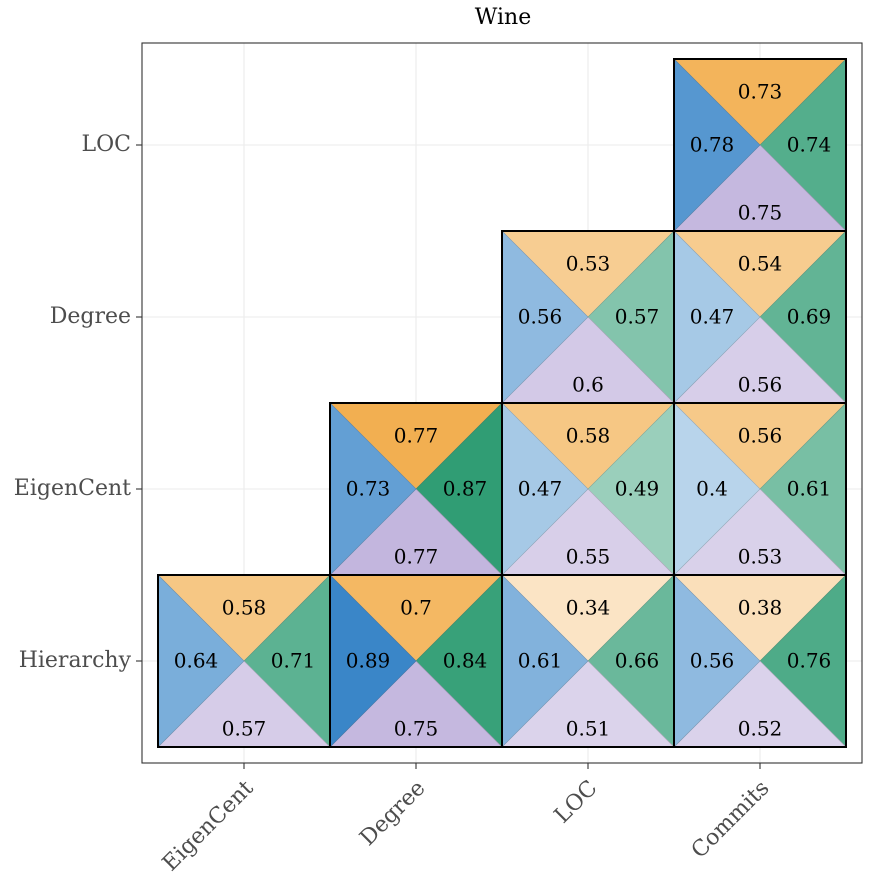  I want to click on y-tick-label: LOC, so click(106, 144).